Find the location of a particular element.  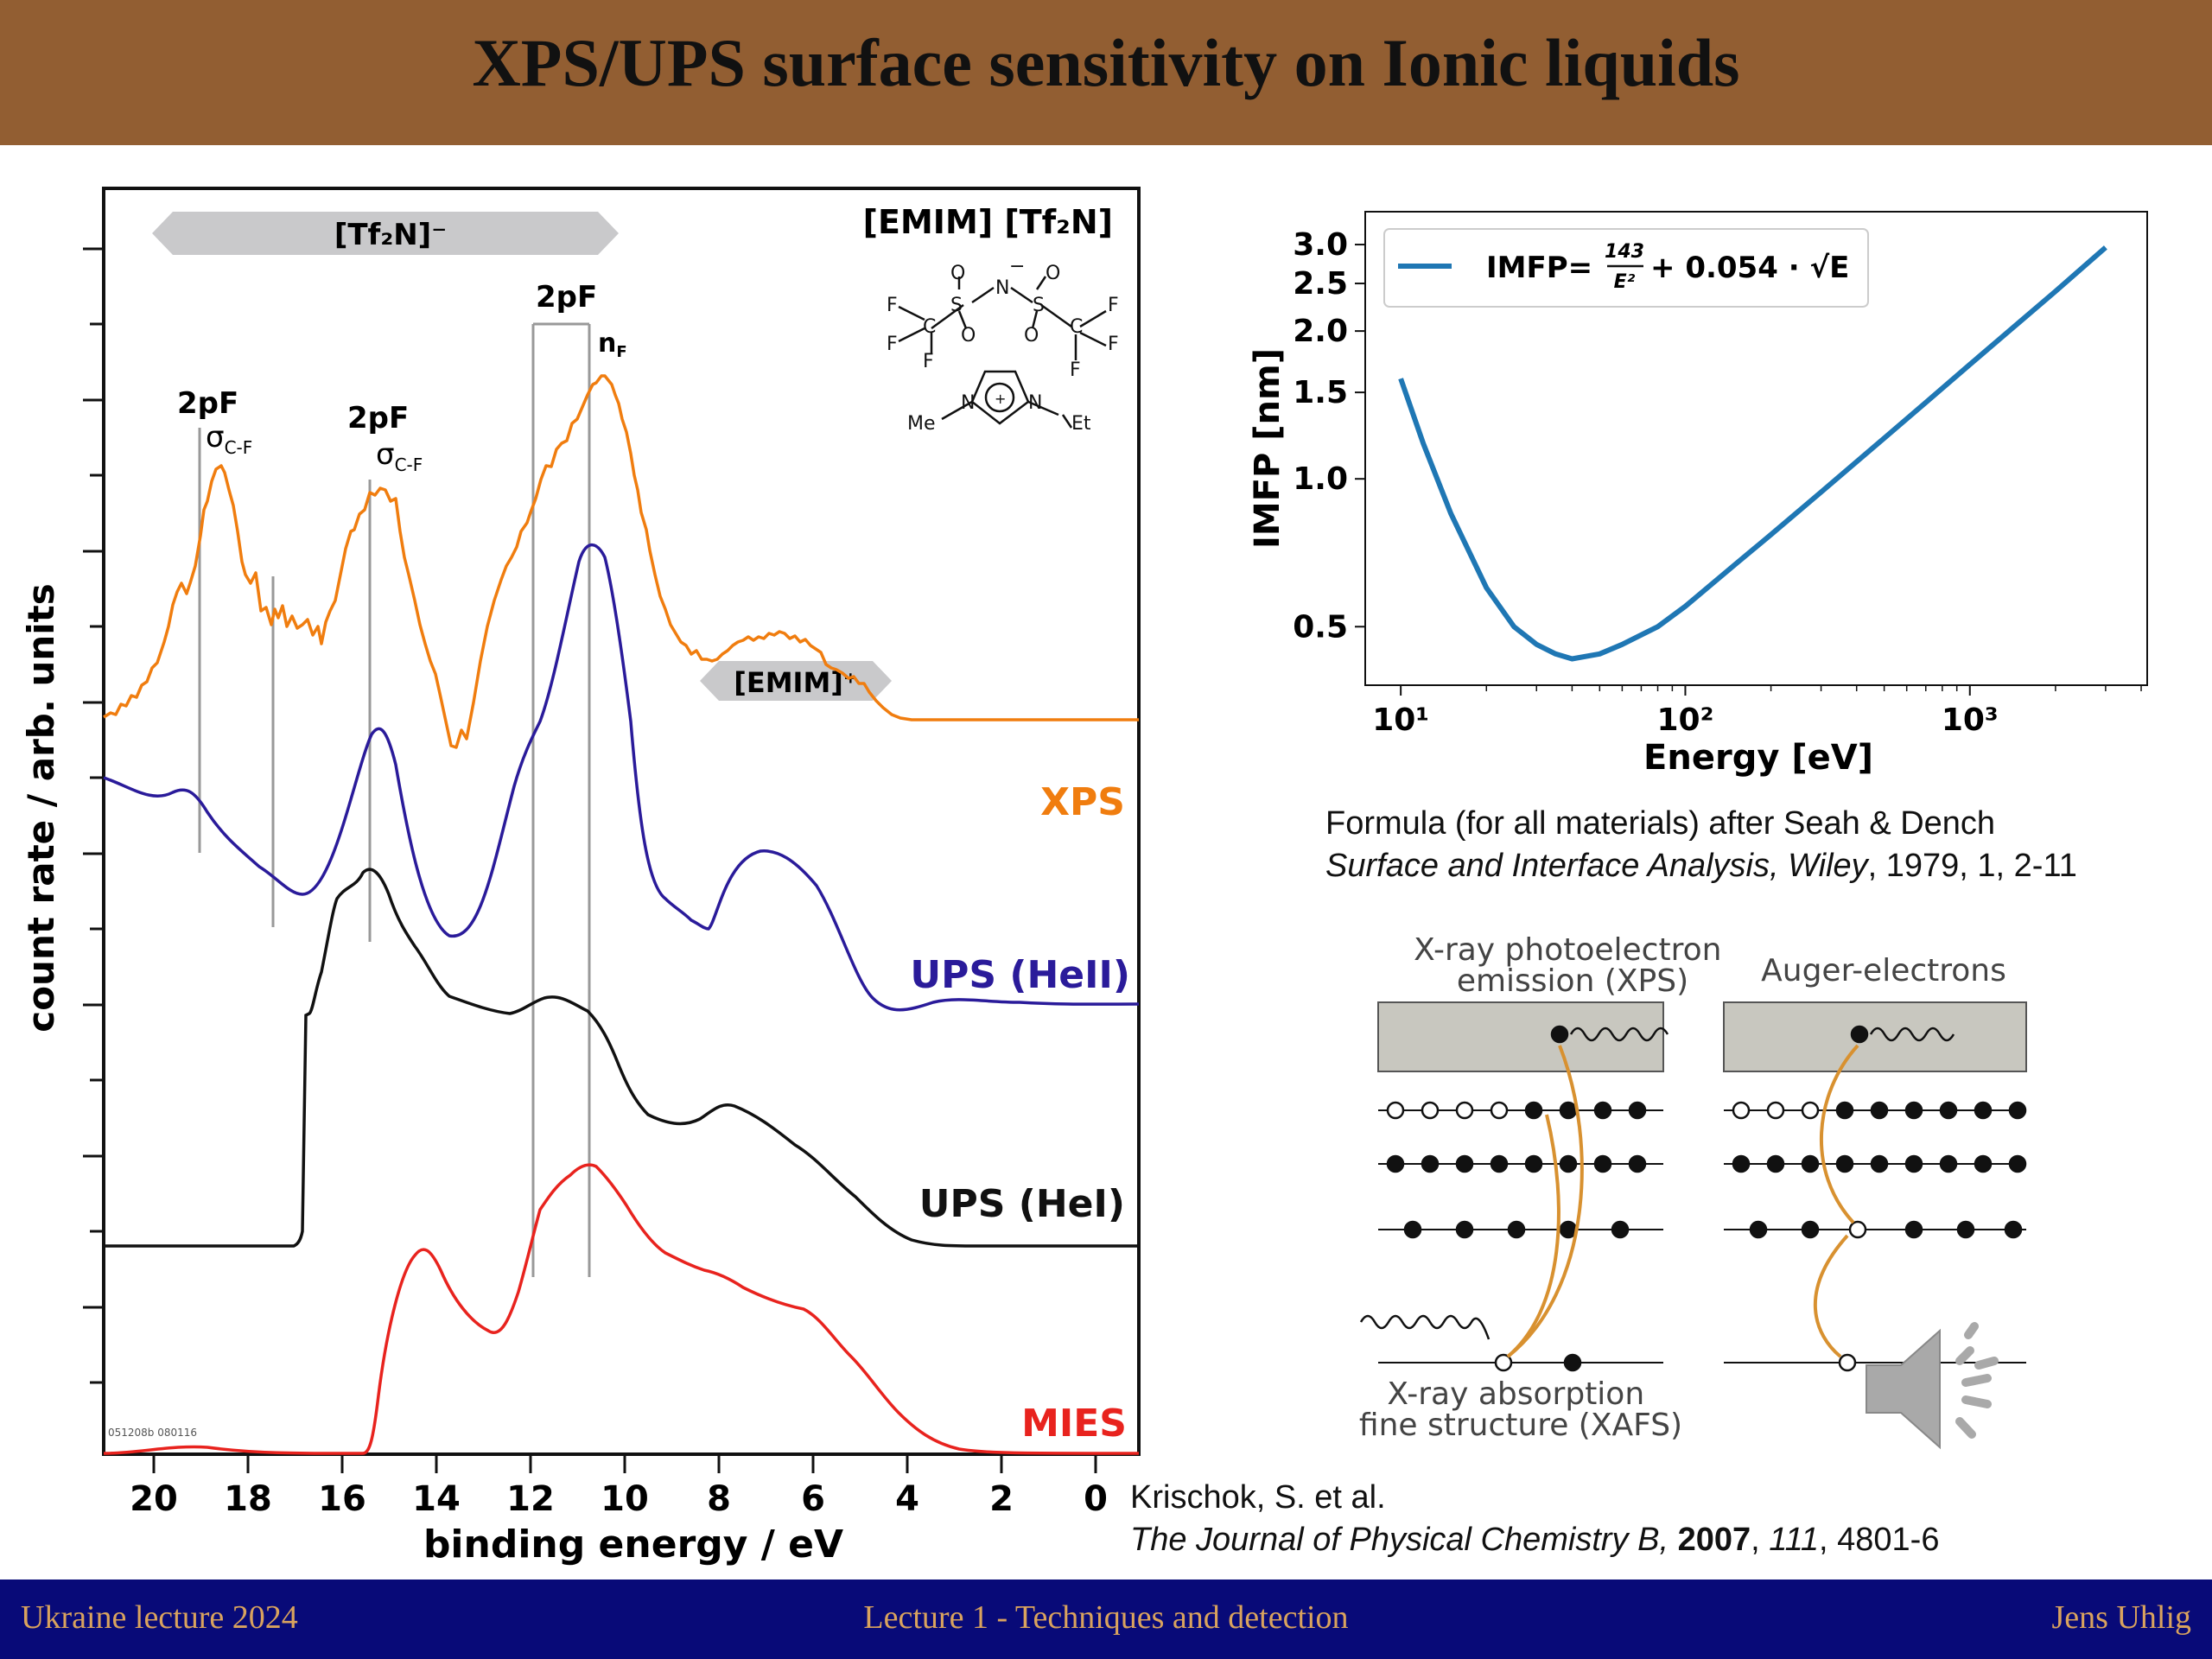

spectra-ylabel: count rate / arb. units is located at coordinates (41, 807).